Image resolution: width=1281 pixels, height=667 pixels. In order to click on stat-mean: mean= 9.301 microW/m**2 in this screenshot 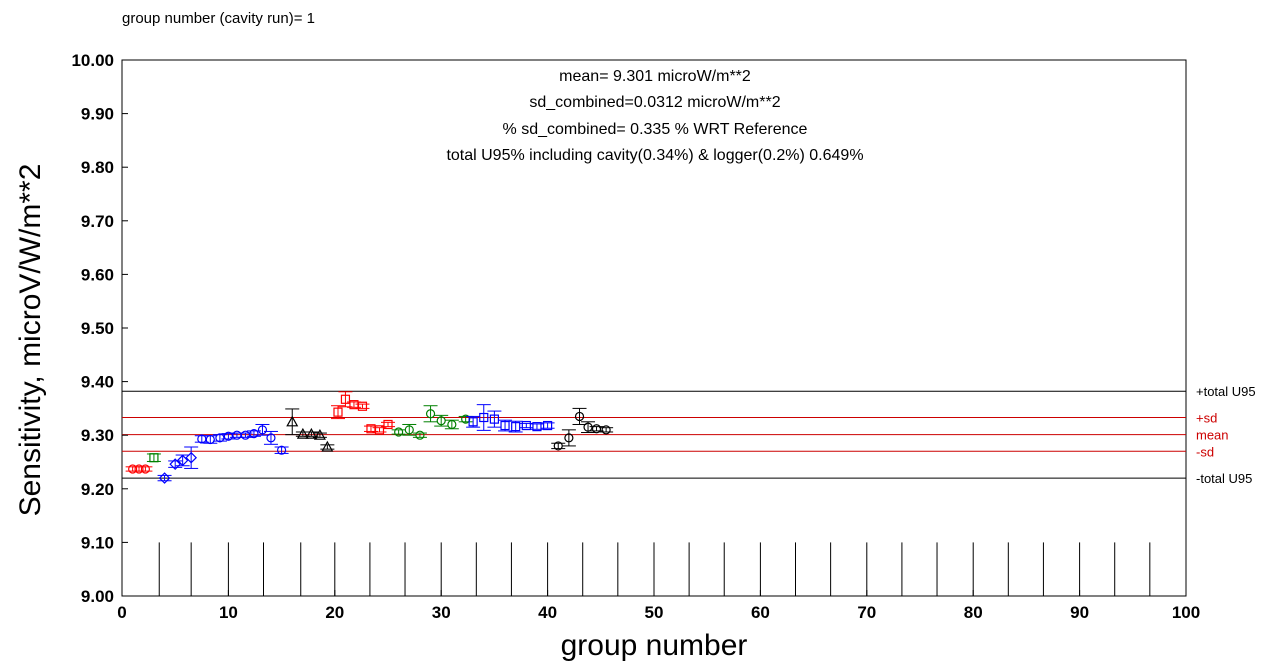, I will do `click(655, 76)`.